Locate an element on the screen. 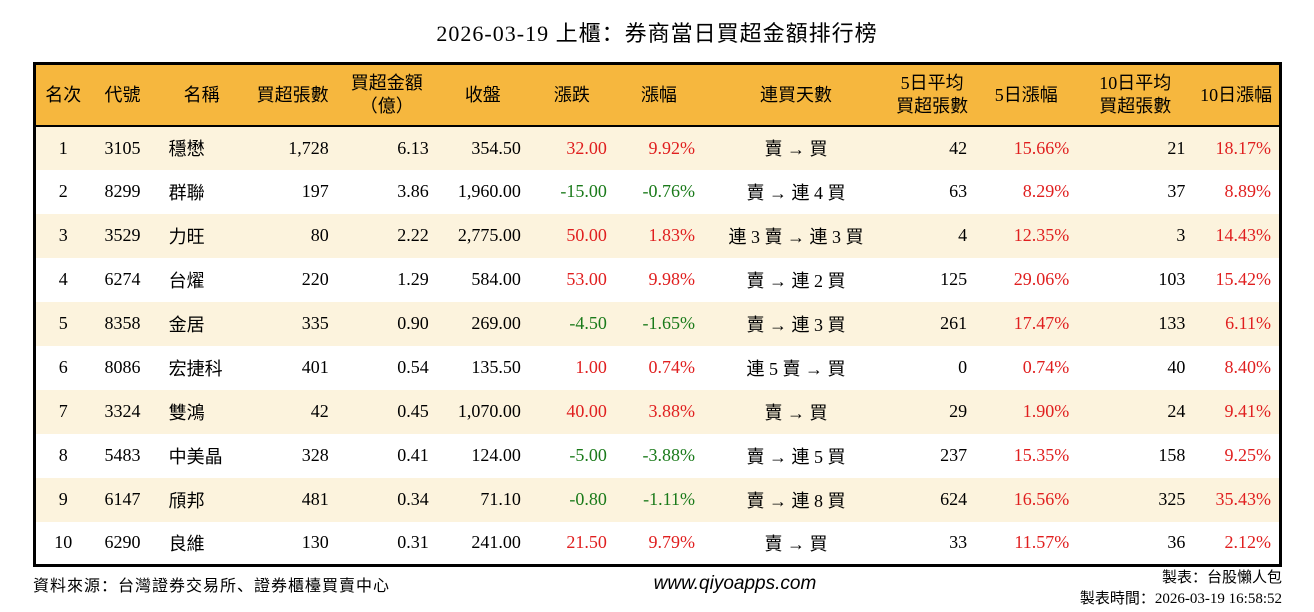 The height and width of the screenshot is (612, 1314). cell-close: 354.50 is located at coordinates (496, 147).